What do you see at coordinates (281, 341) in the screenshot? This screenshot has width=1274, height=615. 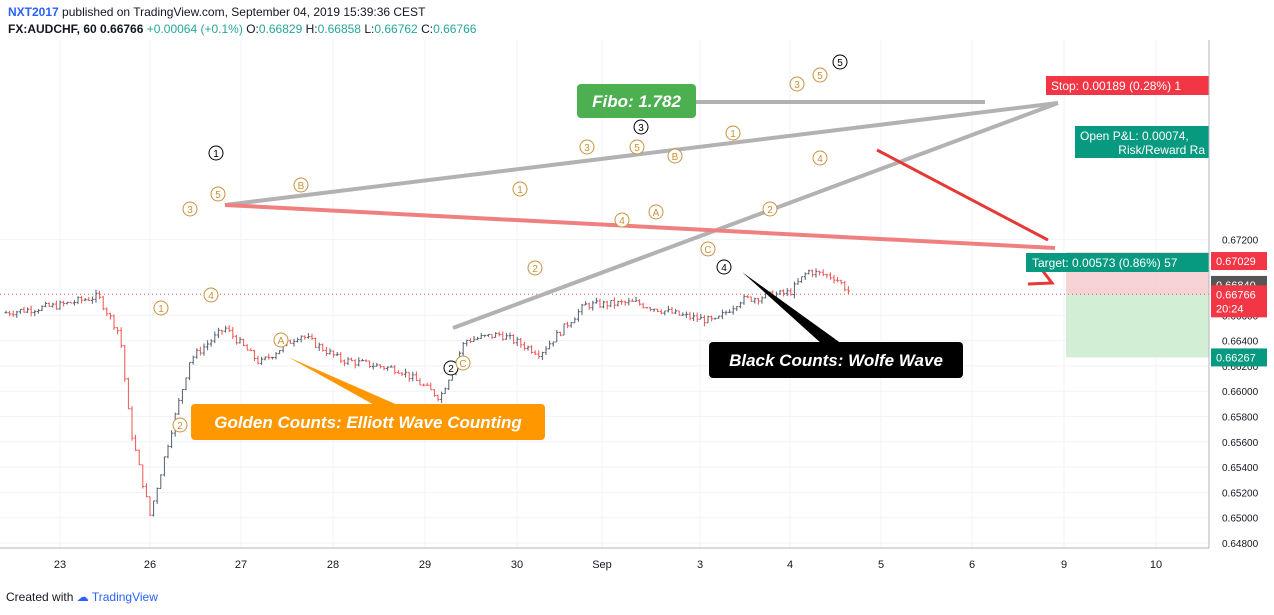 I see `elliott-count-label: A` at bounding box center [281, 341].